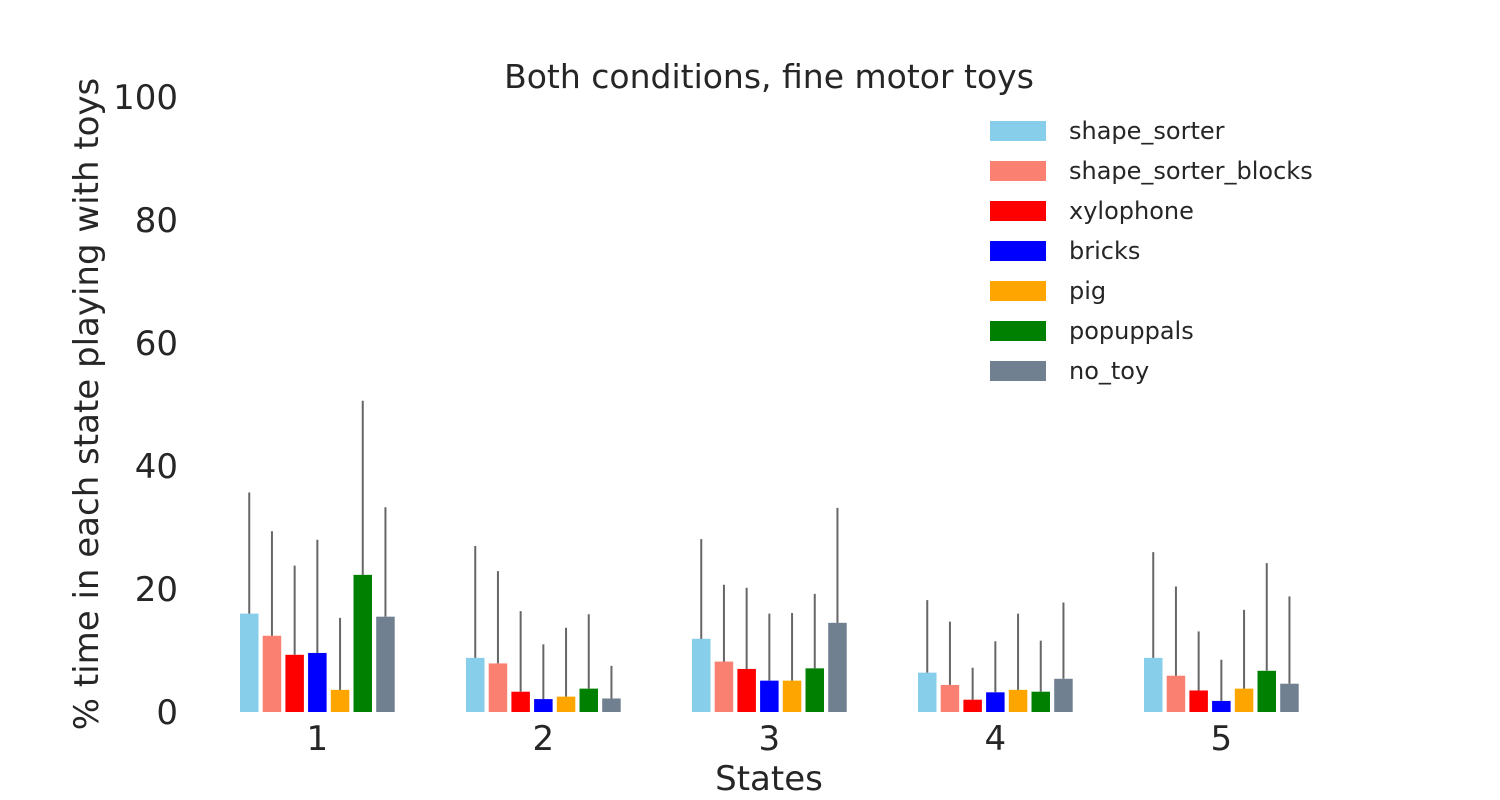  Describe the element at coordinates (769, 76) in the screenshot. I see `chart-title: Both conditions, fine motor toys` at that location.